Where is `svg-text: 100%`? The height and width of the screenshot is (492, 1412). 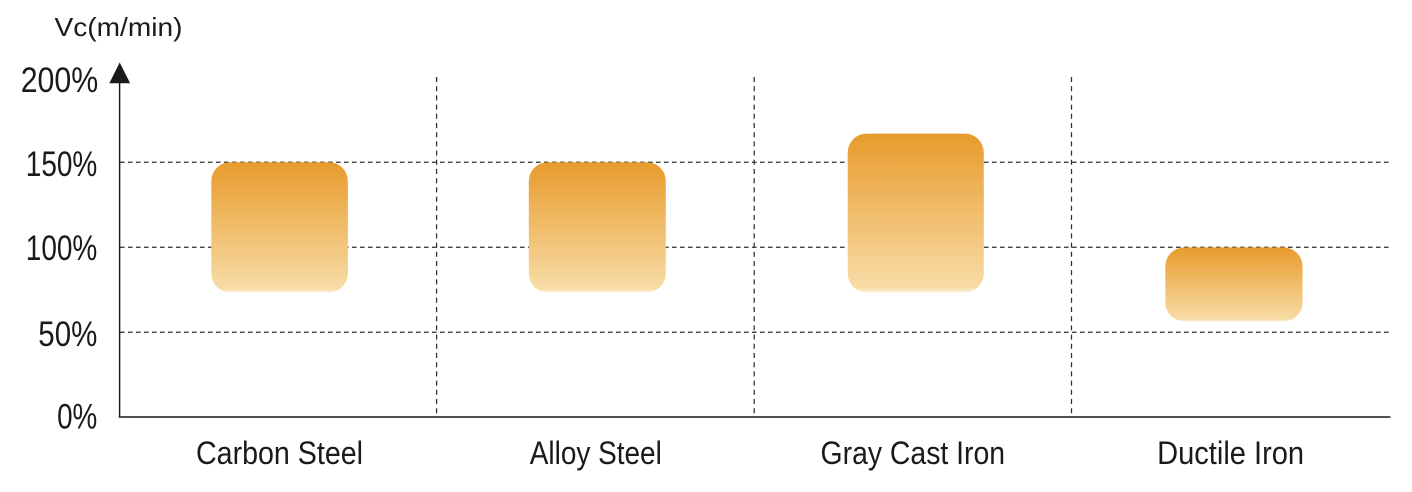
svg-text: 100% is located at coordinates (62, 248).